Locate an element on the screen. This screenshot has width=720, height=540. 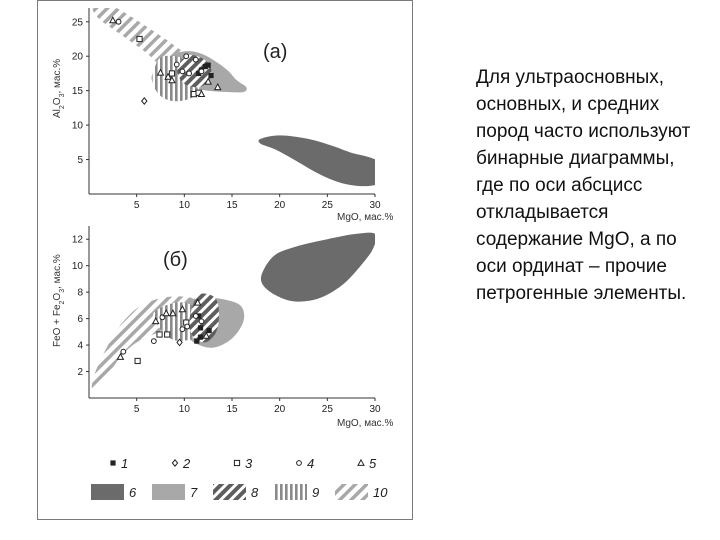
panel-a-fields is located at coordinates (233, 97).